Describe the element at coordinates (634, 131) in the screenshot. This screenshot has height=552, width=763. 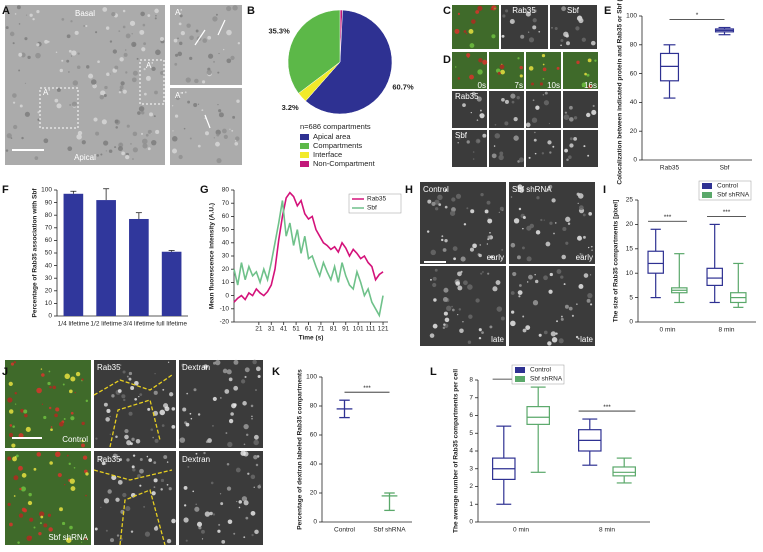
I see `y-tick-label: 20` at that location.